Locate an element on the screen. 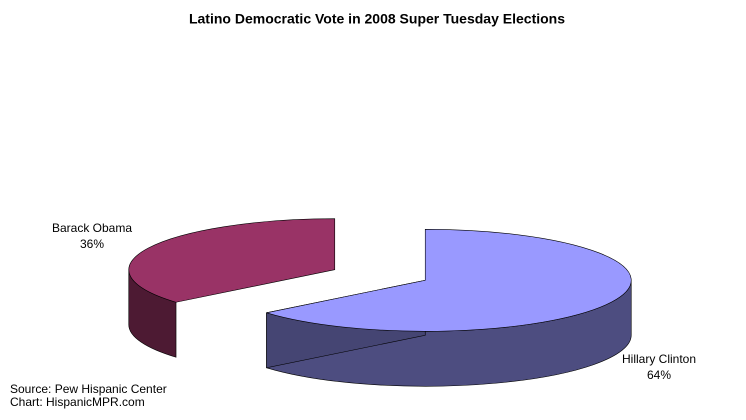 Image resolution: width=746 pixels, height=420 pixels. slice-label: Barack Obama is located at coordinates (92, 228).